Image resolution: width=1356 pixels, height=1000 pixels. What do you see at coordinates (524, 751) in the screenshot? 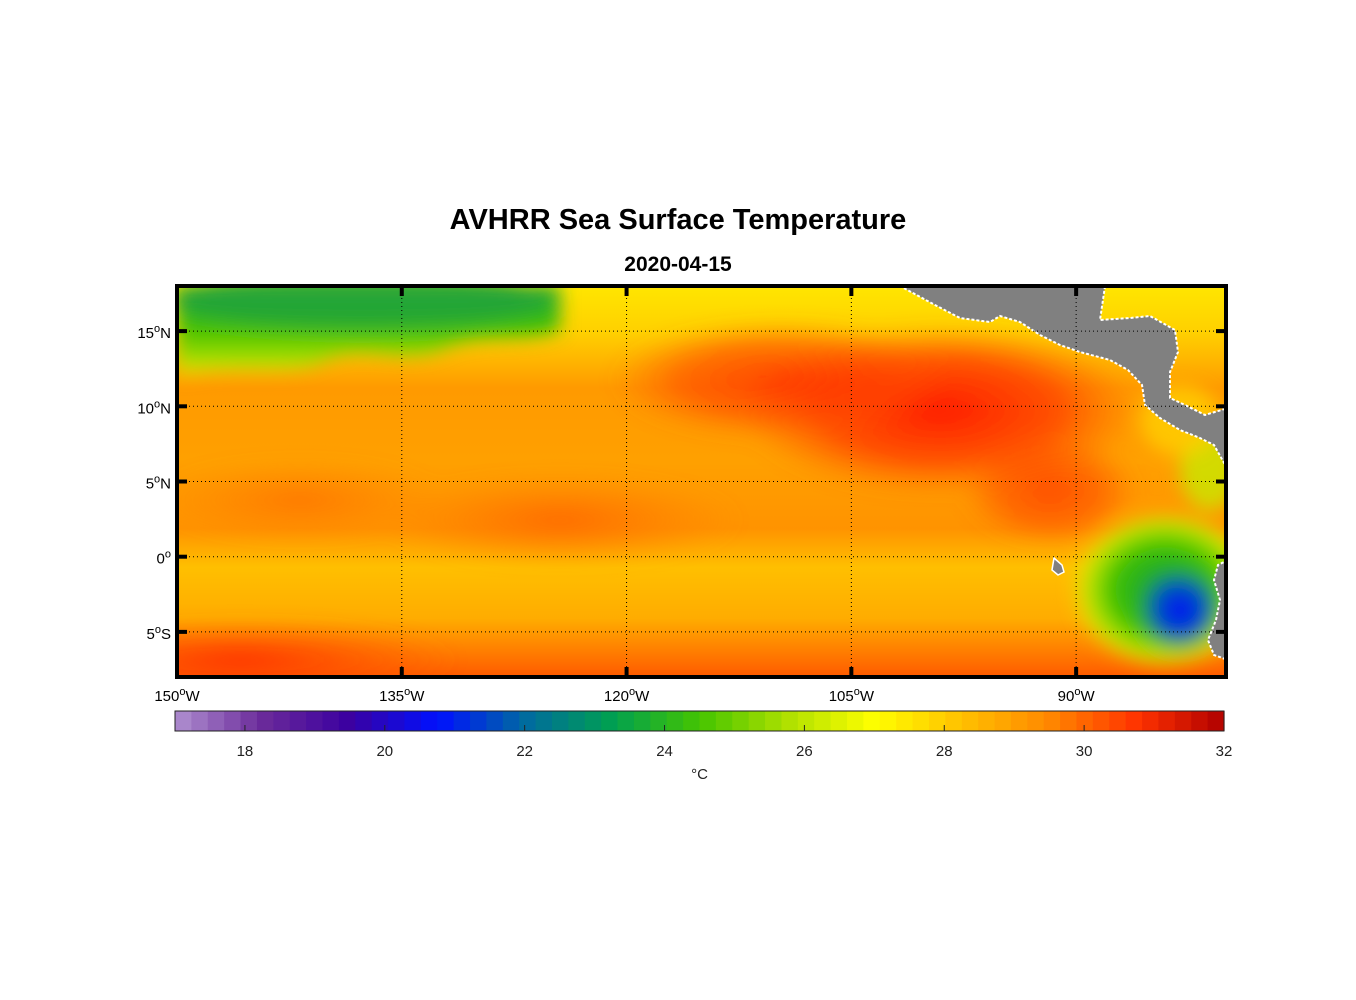
I see `colorbar-tick-label: 22` at bounding box center [524, 751].